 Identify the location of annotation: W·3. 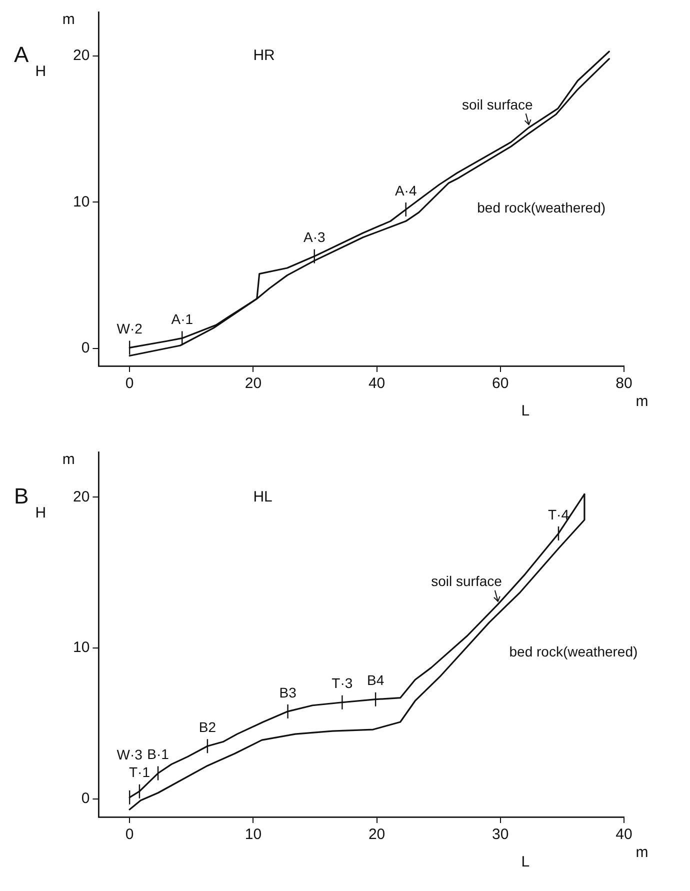
(129, 754).